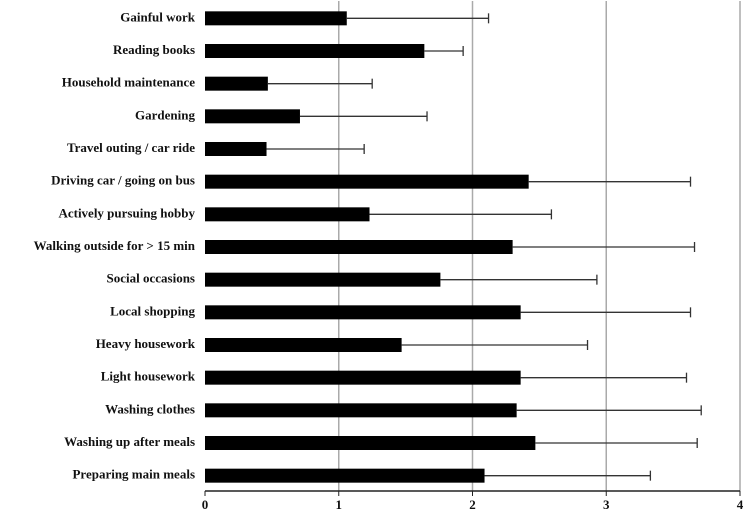  What do you see at coordinates (339, 504) in the screenshot?
I see `x-tick-label: 1` at bounding box center [339, 504].